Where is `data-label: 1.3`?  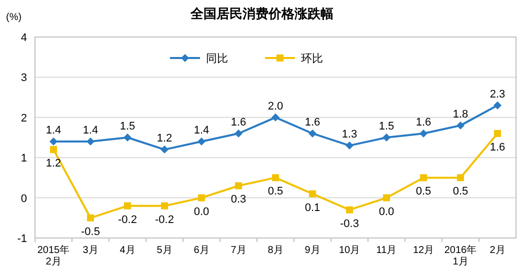
data-label: 1.3 is located at coordinates (350, 134).